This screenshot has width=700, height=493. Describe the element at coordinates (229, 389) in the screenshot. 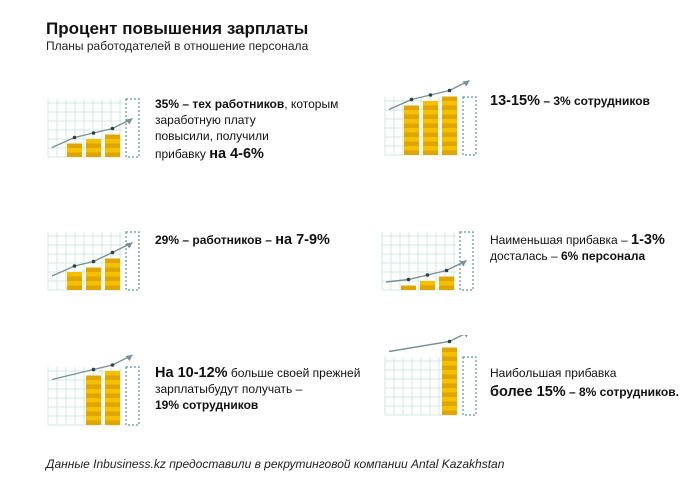

I see `card-5-text-2: зарплатыбудут получать –` at that location.